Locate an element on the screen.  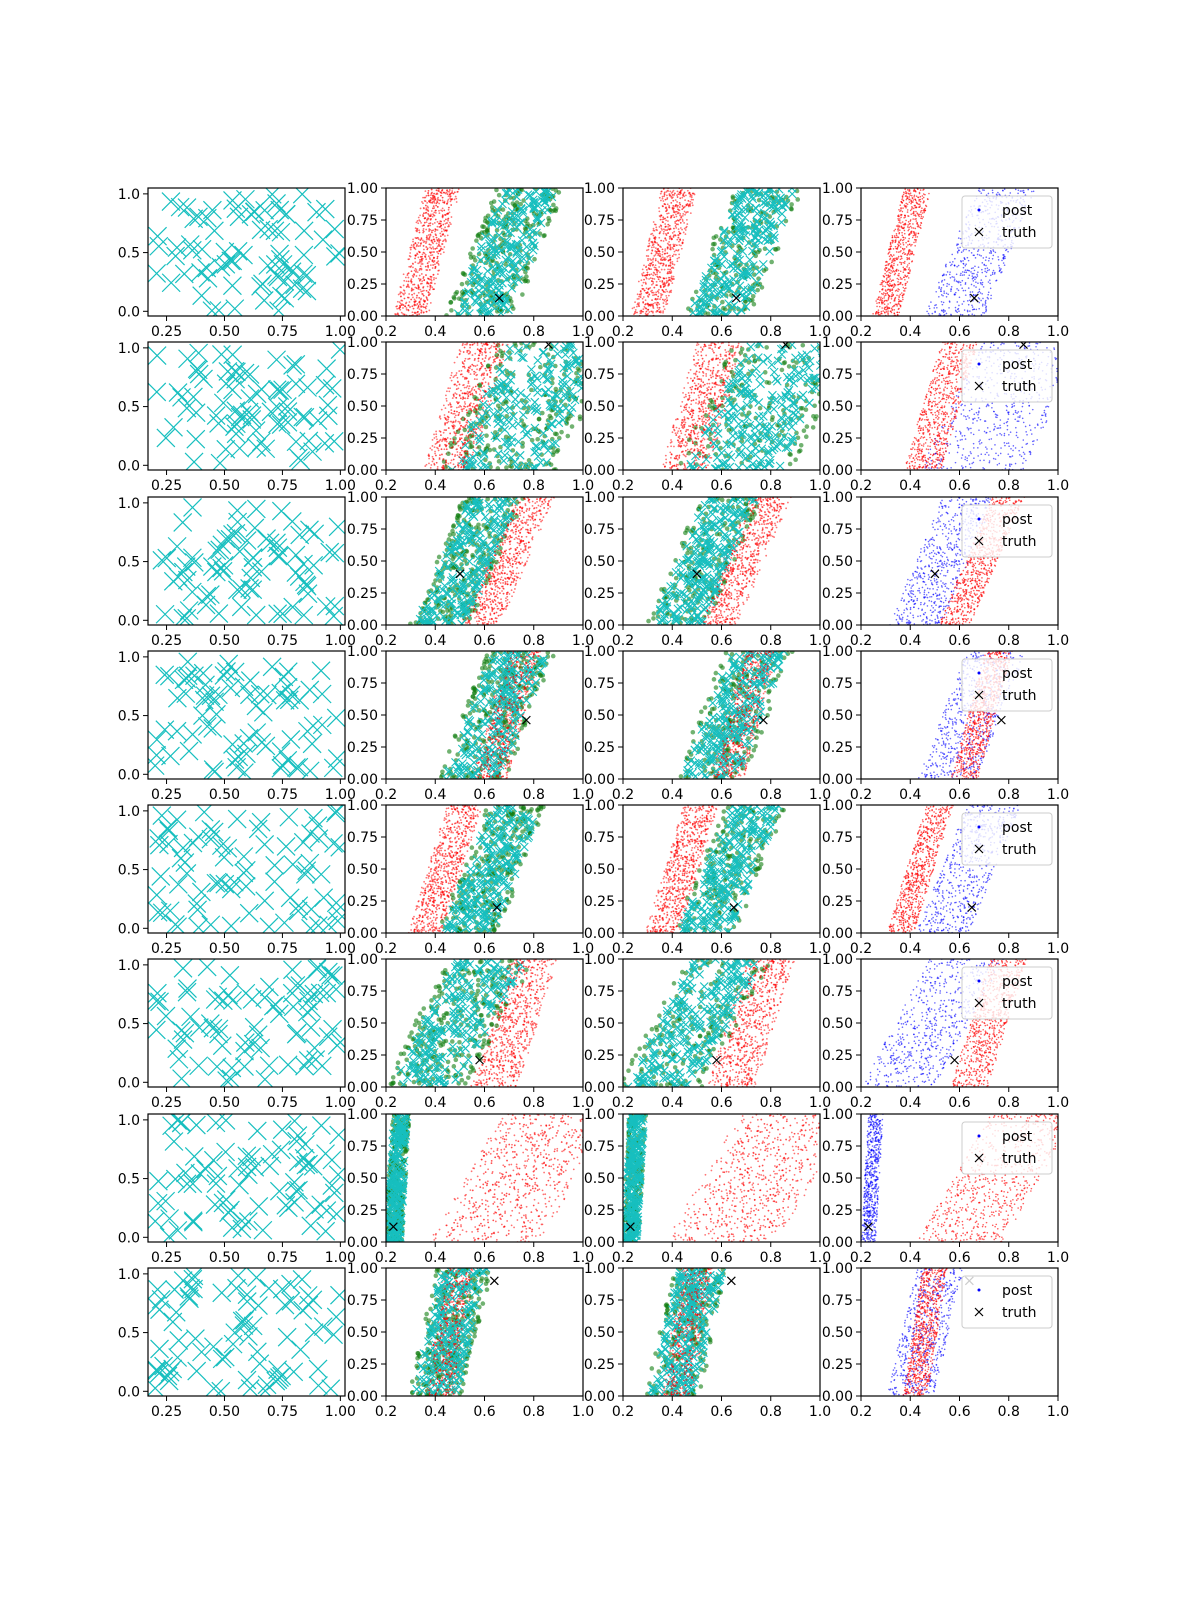
truth-marker is located at coordinates (499, 298).